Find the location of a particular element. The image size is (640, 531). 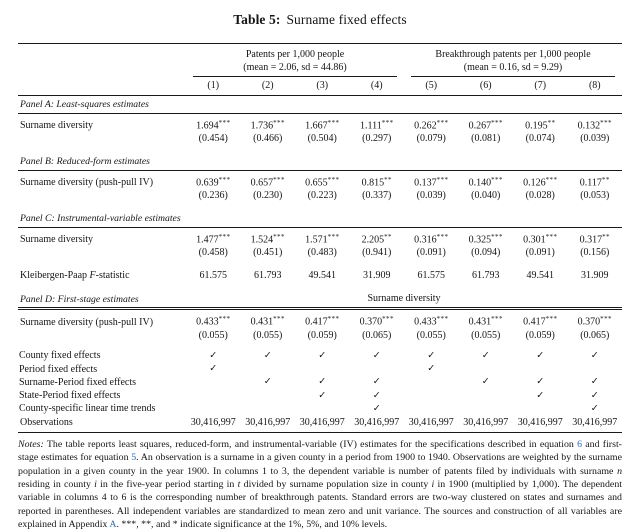

estimate-cell: 0.267*** is located at coordinates (485, 125).